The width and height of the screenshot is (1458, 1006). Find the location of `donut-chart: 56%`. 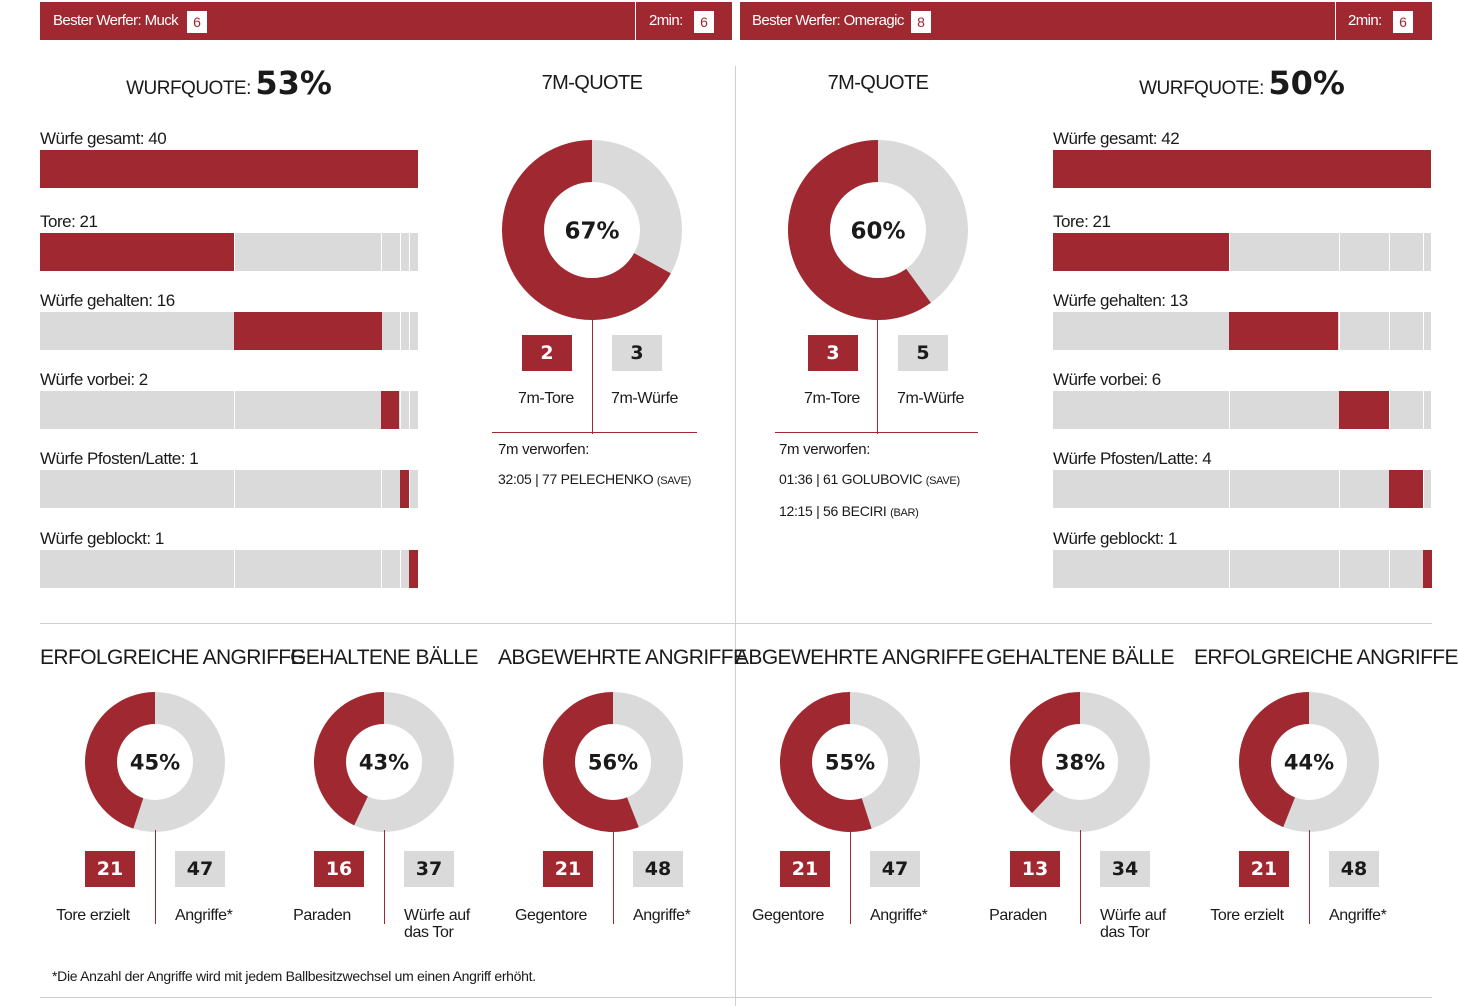

donut-chart: 56% is located at coordinates (613, 762).